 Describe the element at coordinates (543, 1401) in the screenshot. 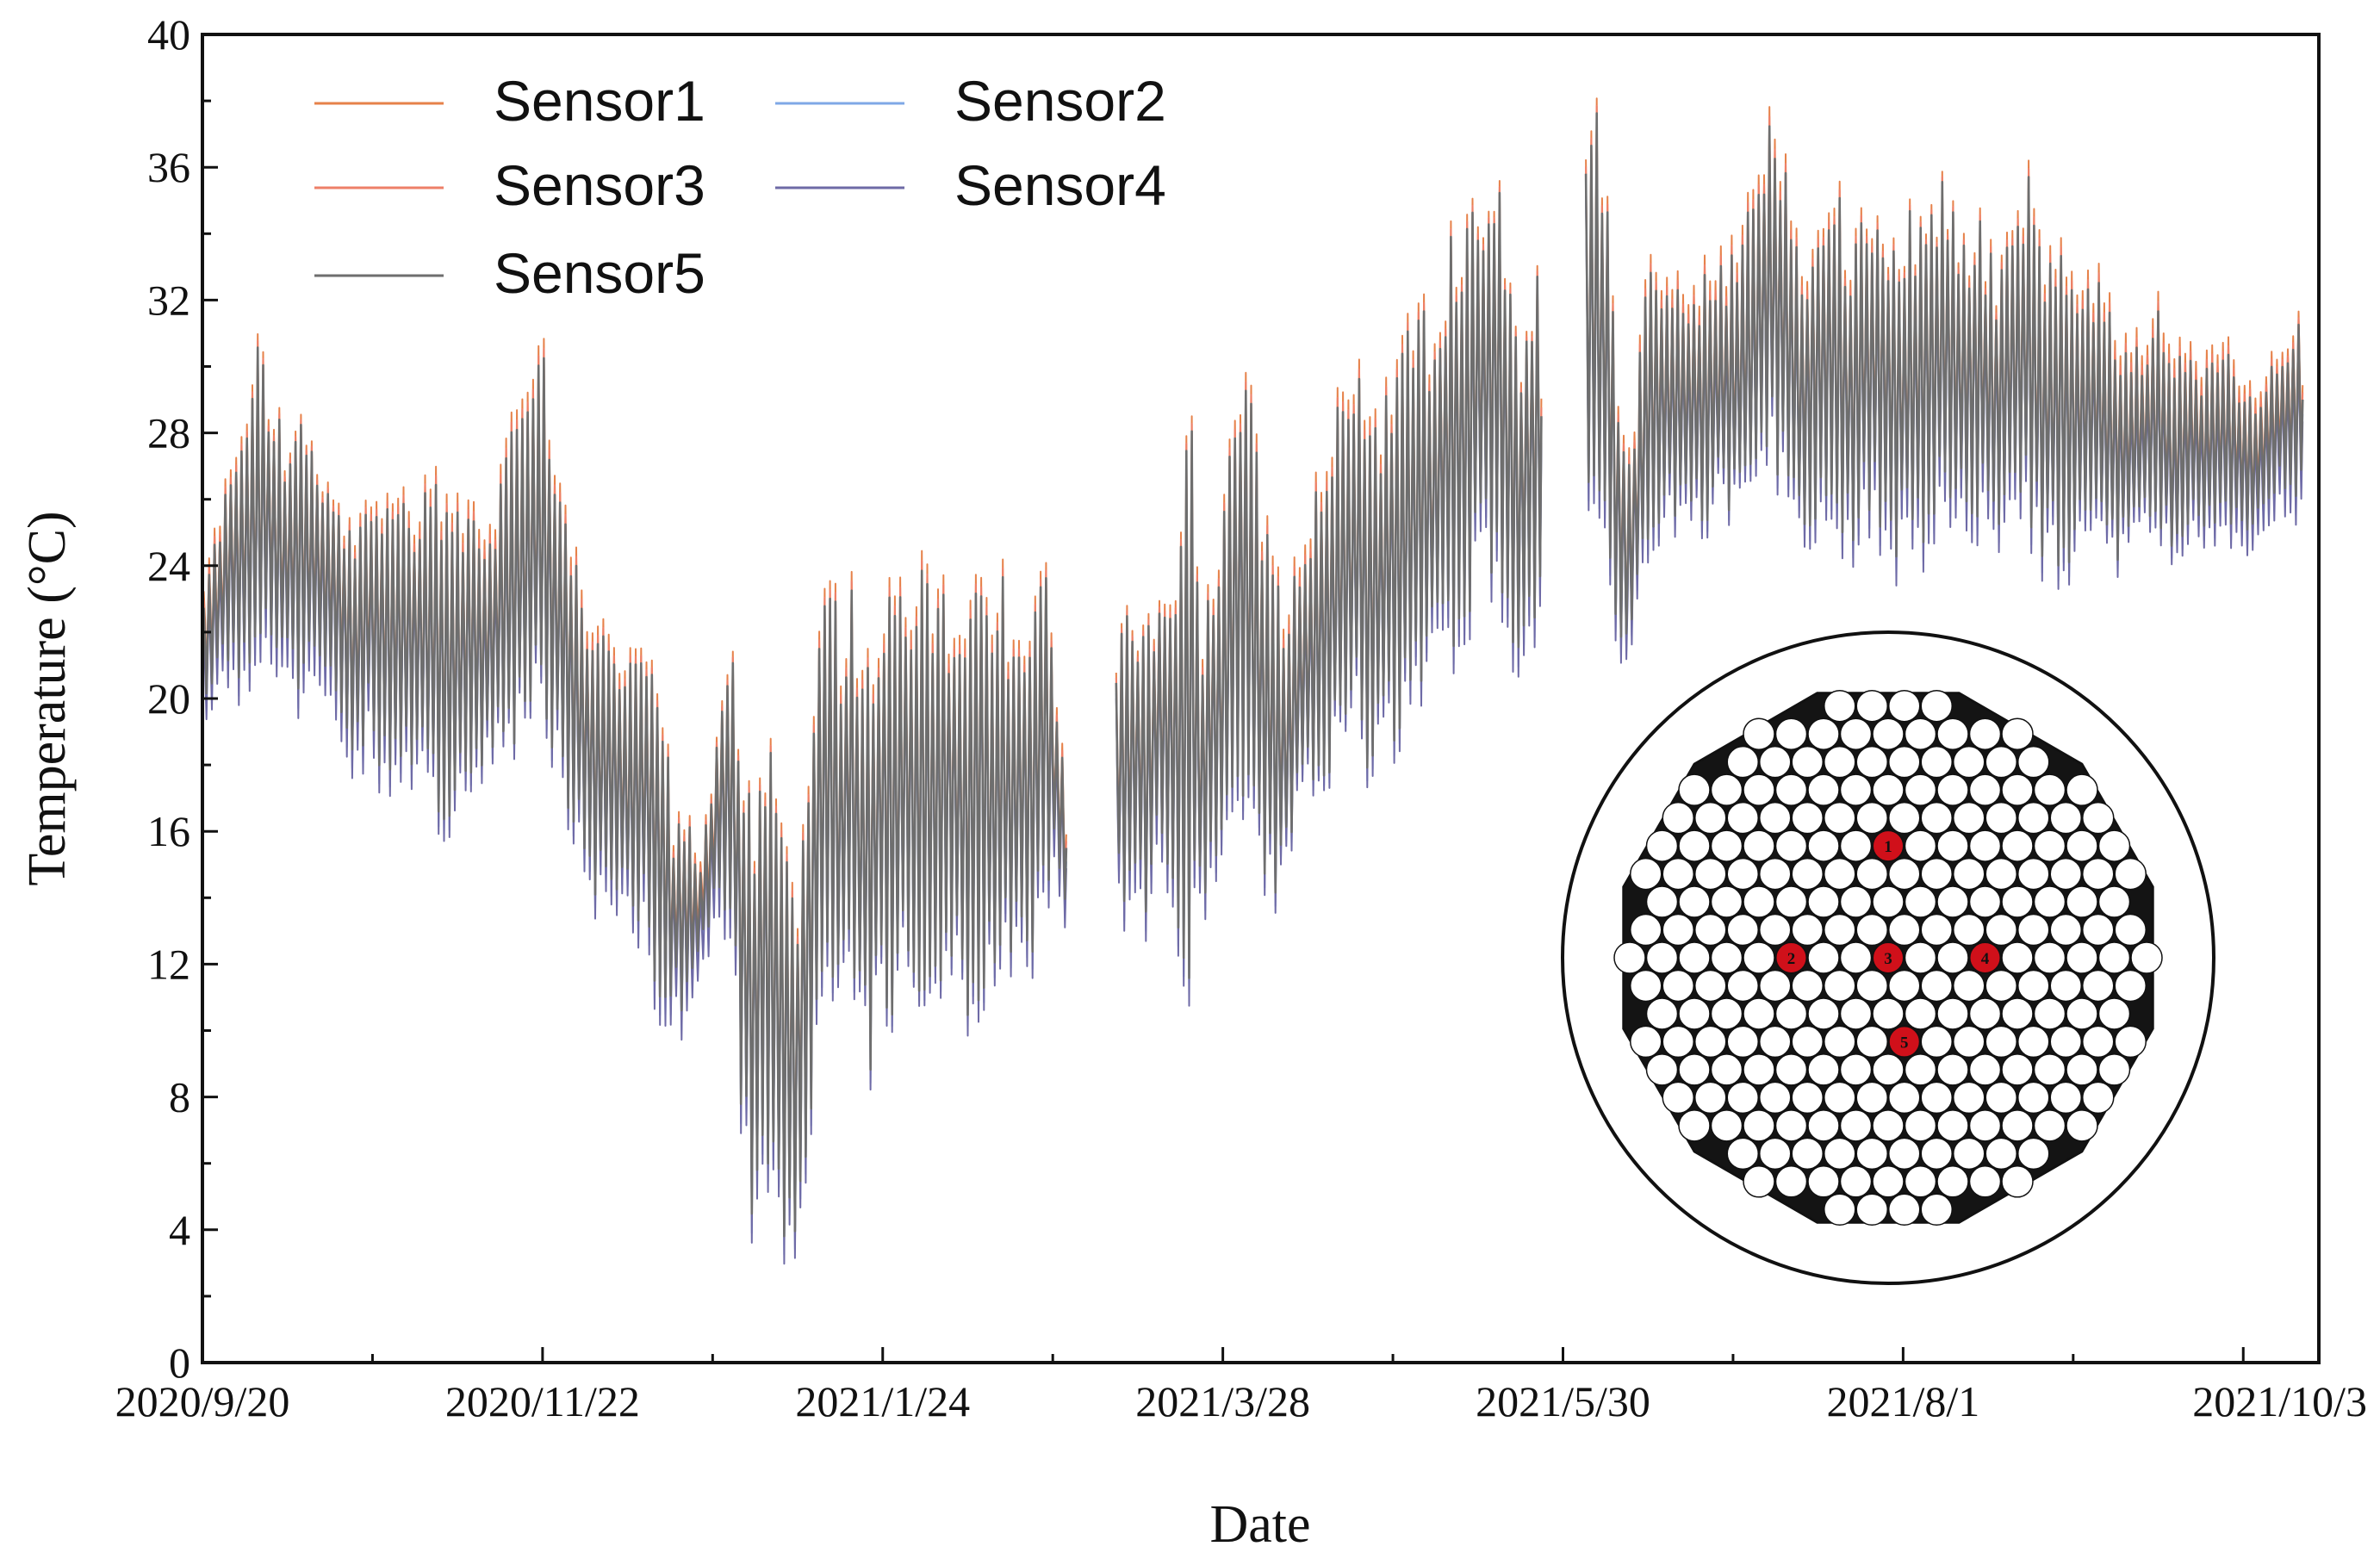

I see `x-tick-label: 2020/11/22` at that location.